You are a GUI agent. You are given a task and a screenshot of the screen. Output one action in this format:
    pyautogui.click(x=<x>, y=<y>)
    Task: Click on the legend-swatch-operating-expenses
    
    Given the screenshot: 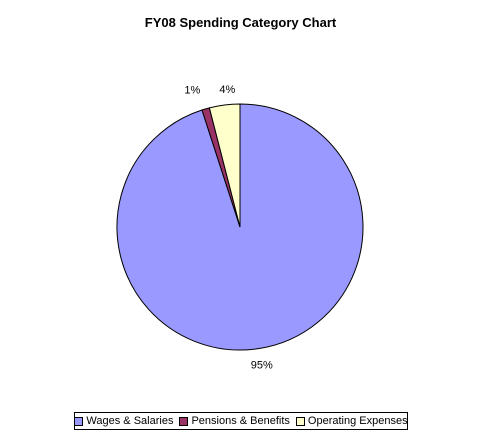 What is the action you would take?
    pyautogui.click(x=300, y=421)
    